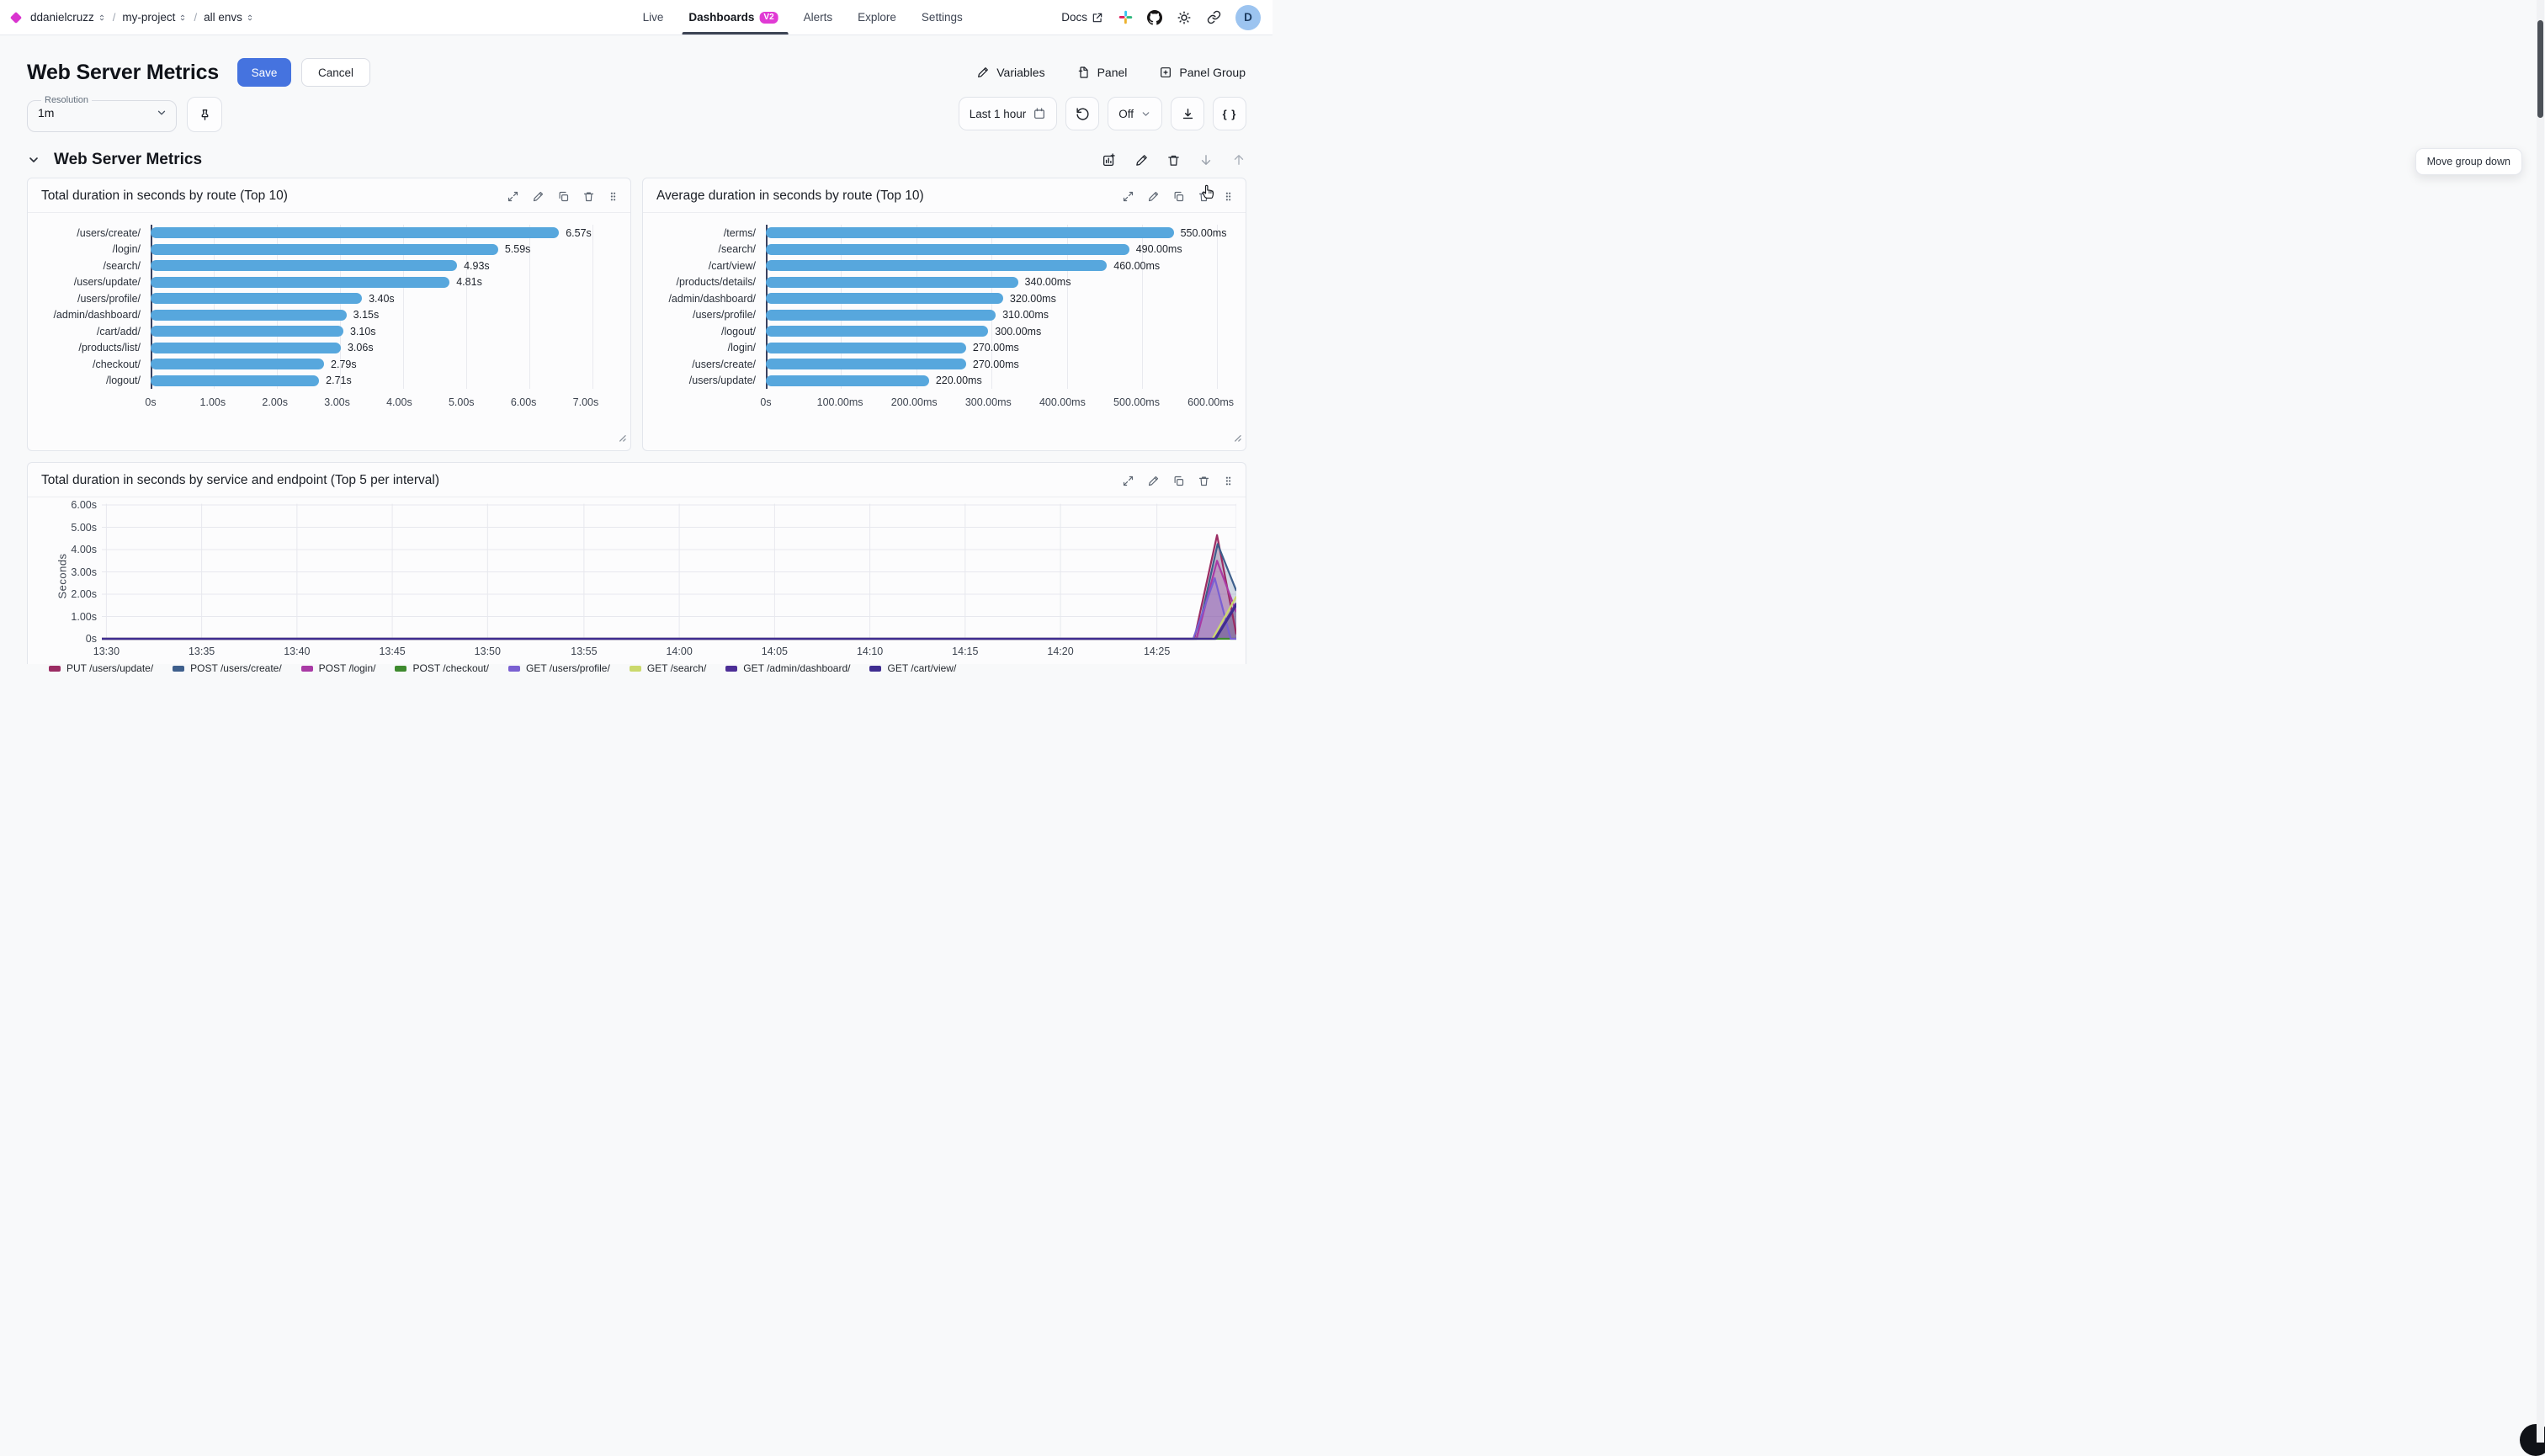 This screenshot has height=1456, width=2545. What do you see at coordinates (996, 265) in the screenshot?
I see `bar-track: 460.00ms` at bounding box center [996, 265].